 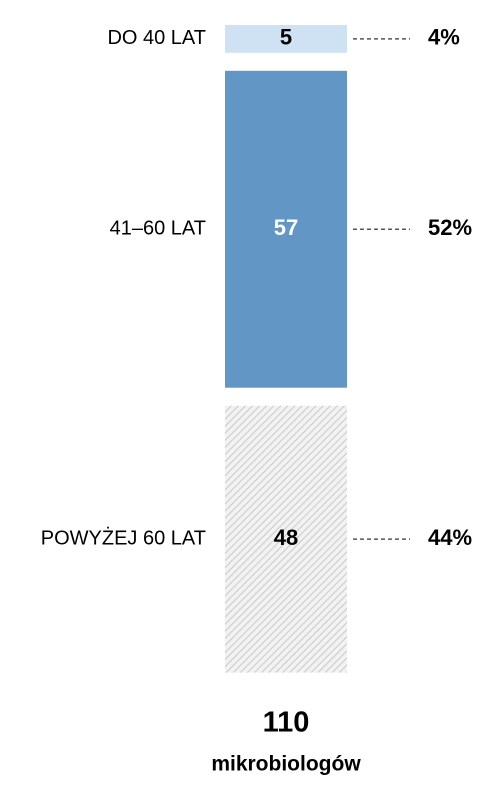 What do you see at coordinates (158, 229) in the screenshot?
I see `category-label: 41–60 LAT` at bounding box center [158, 229].